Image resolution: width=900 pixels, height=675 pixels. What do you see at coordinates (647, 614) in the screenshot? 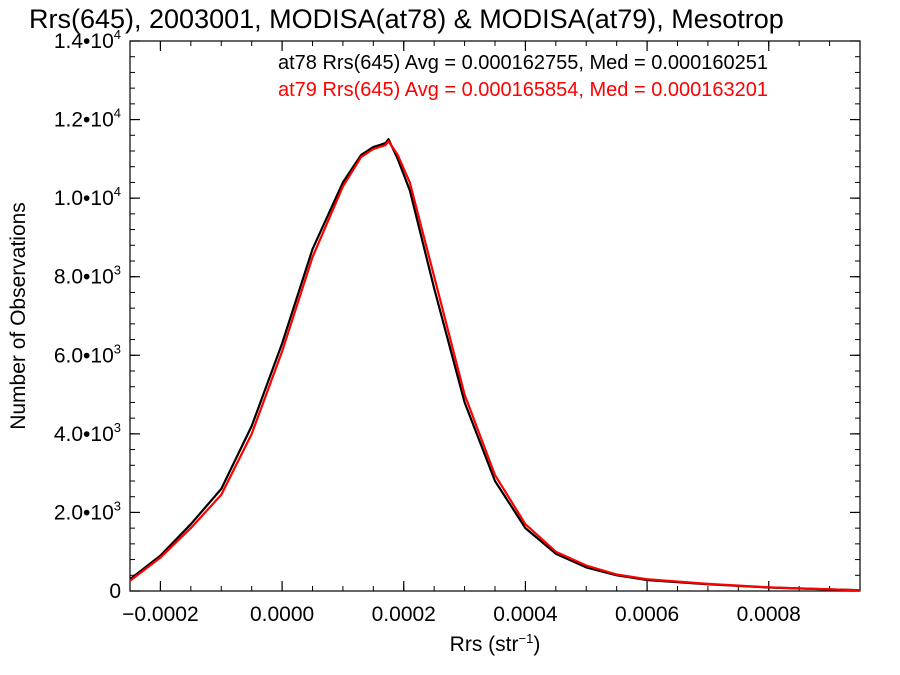
I see `x-tick-label: 0.0006` at bounding box center [647, 614].